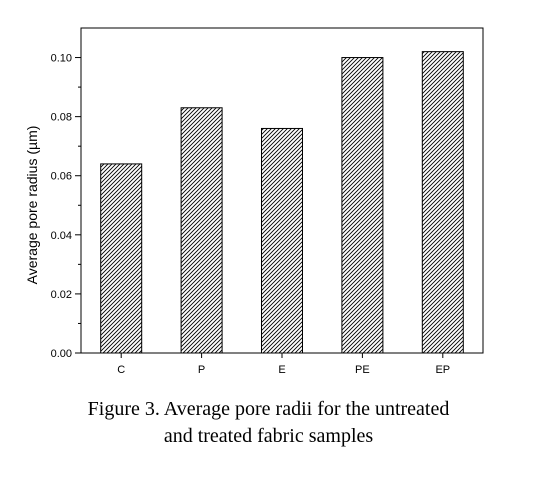  I want to click on bar-pe, so click(362, 205).